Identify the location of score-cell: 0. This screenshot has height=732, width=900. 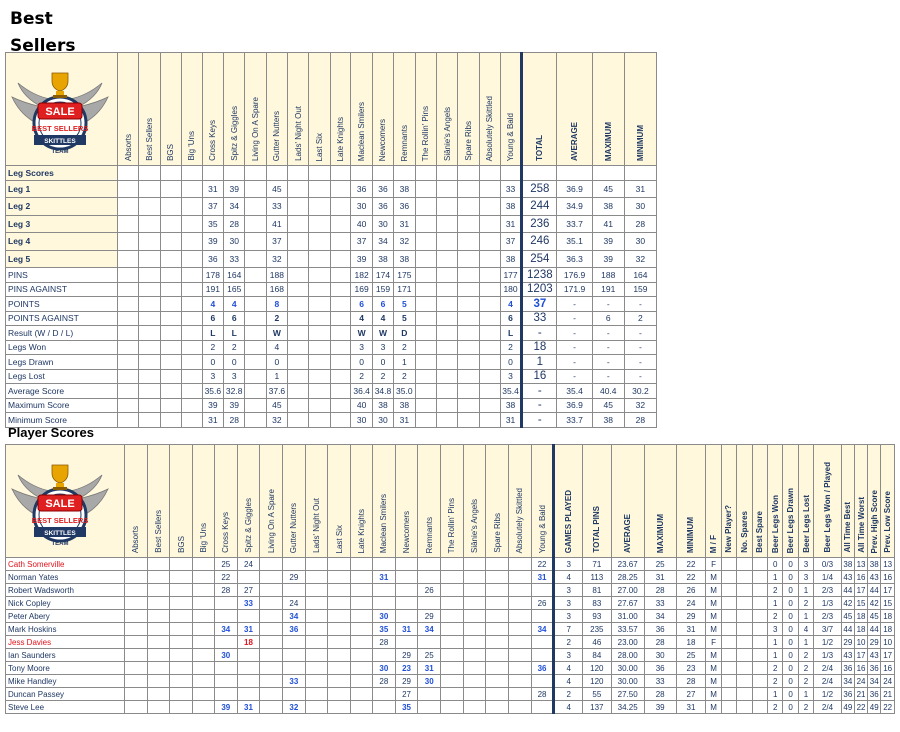
(277, 362).